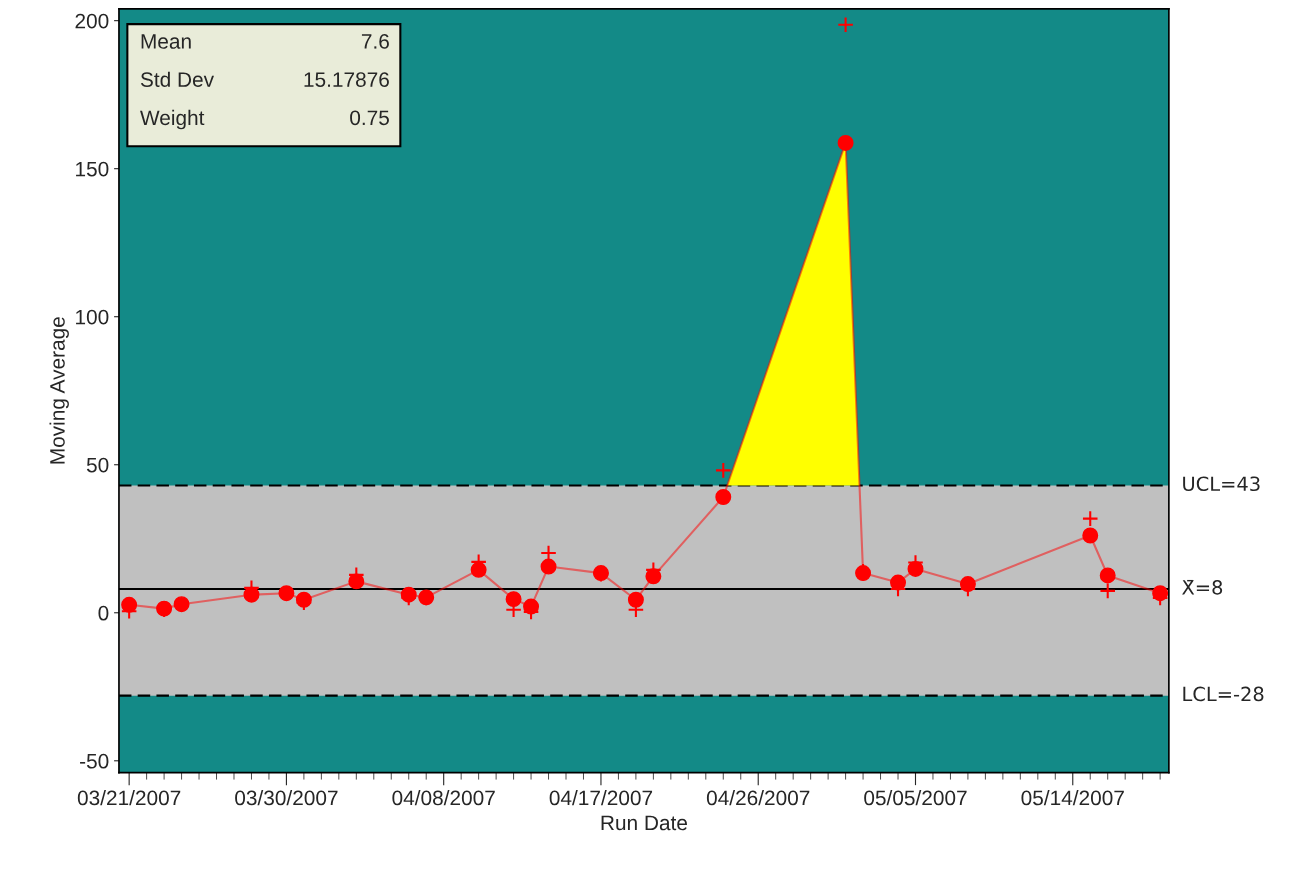 This screenshot has width=1293, height=882. Describe the element at coordinates (369, 118) in the screenshot. I see `annotation: 0.75` at that location.